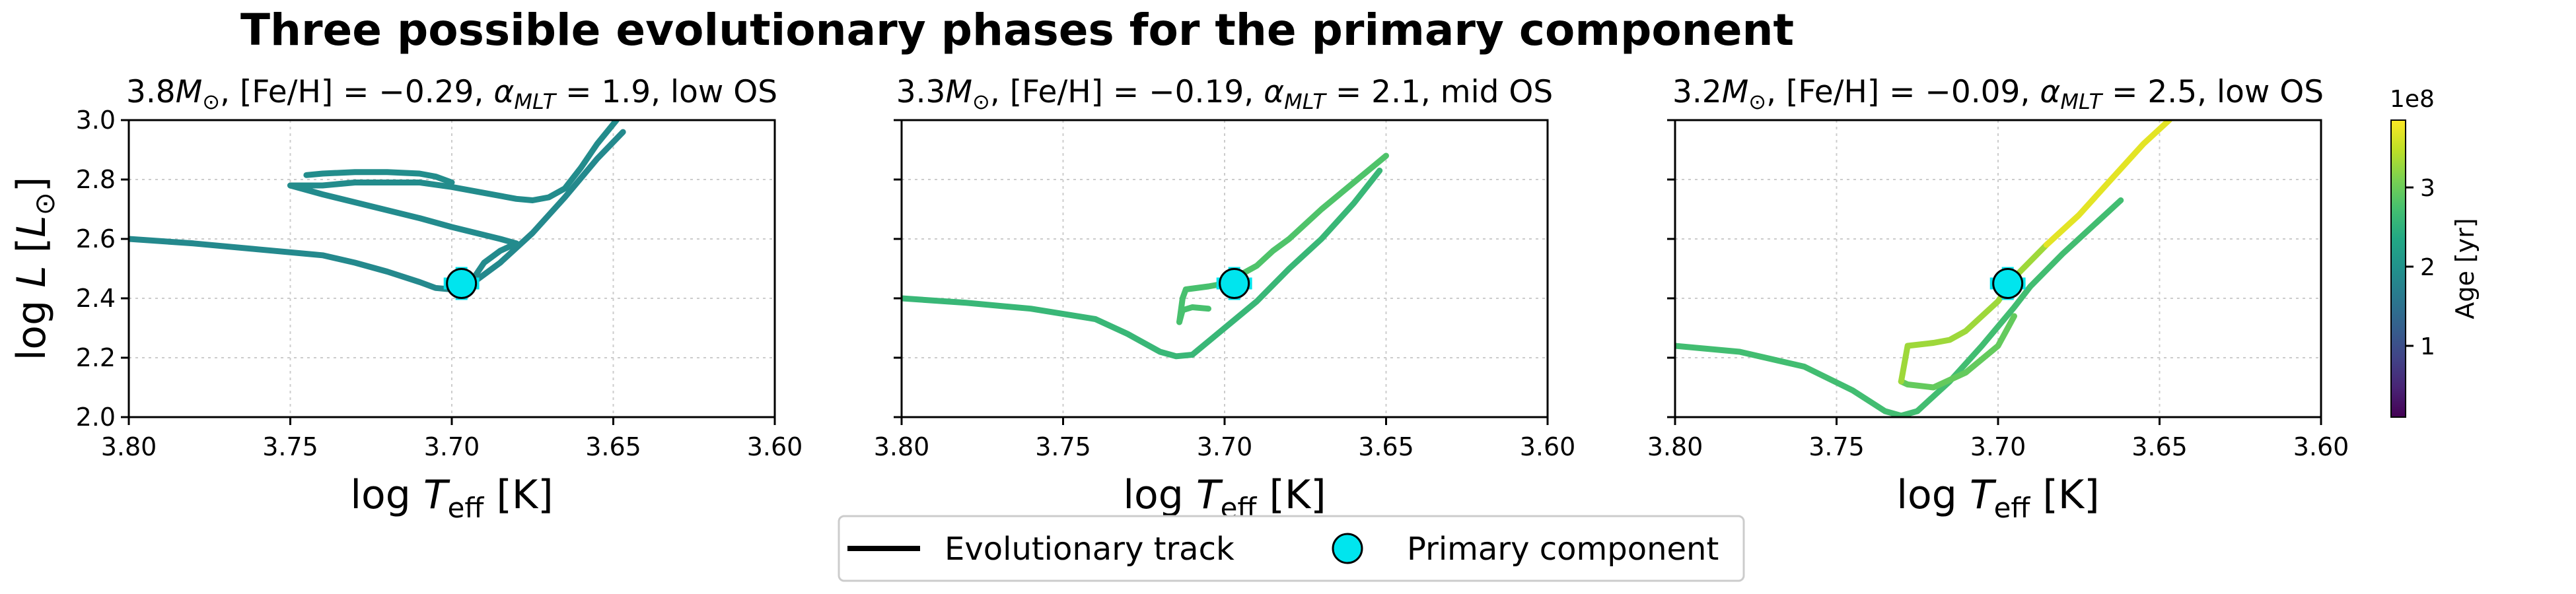  Describe the element at coordinates (96, 357) in the screenshot. I see `y-tick-label: 2.2` at that location.